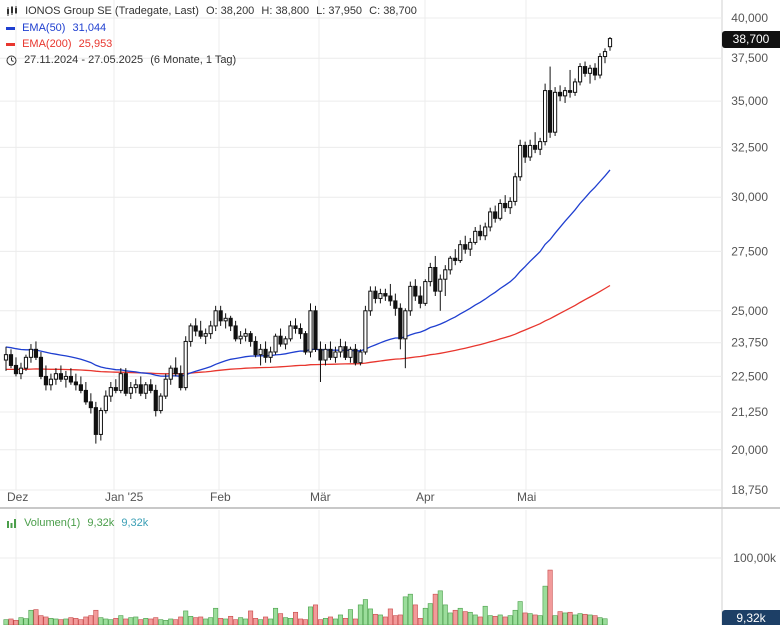  Describe the element at coordinates (220, 497) in the screenshot. I see `x-tick-label: Feb` at that location.